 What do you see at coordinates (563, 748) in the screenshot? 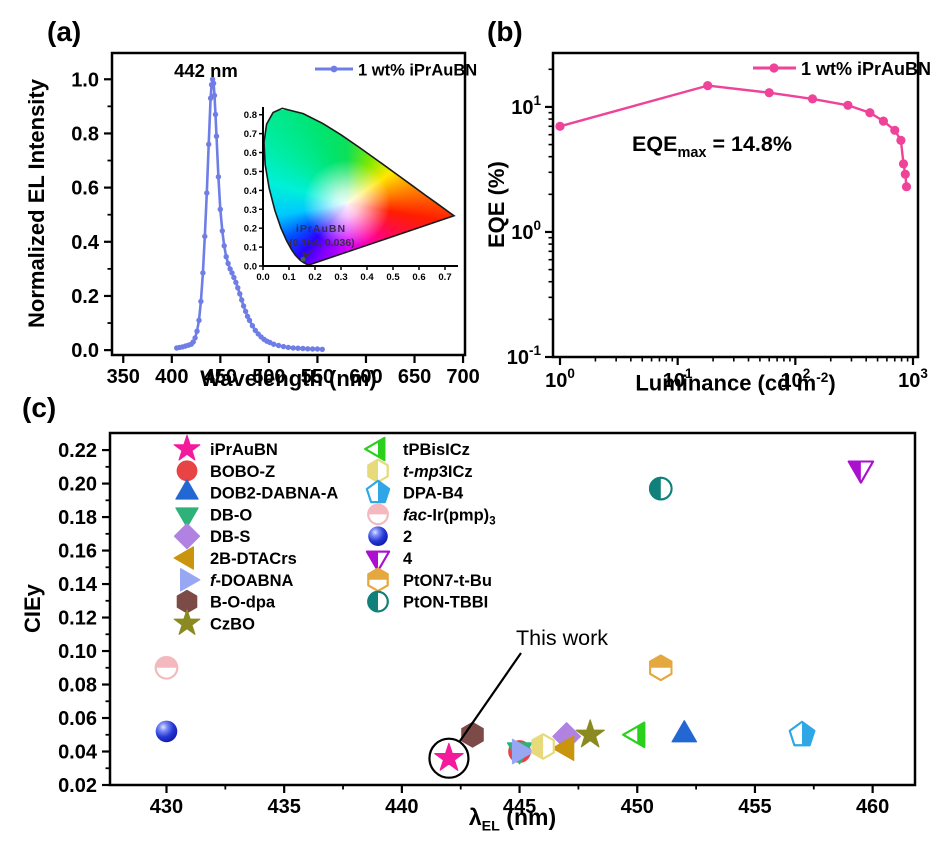
I see `marker-triangle-left` at bounding box center [563, 748].